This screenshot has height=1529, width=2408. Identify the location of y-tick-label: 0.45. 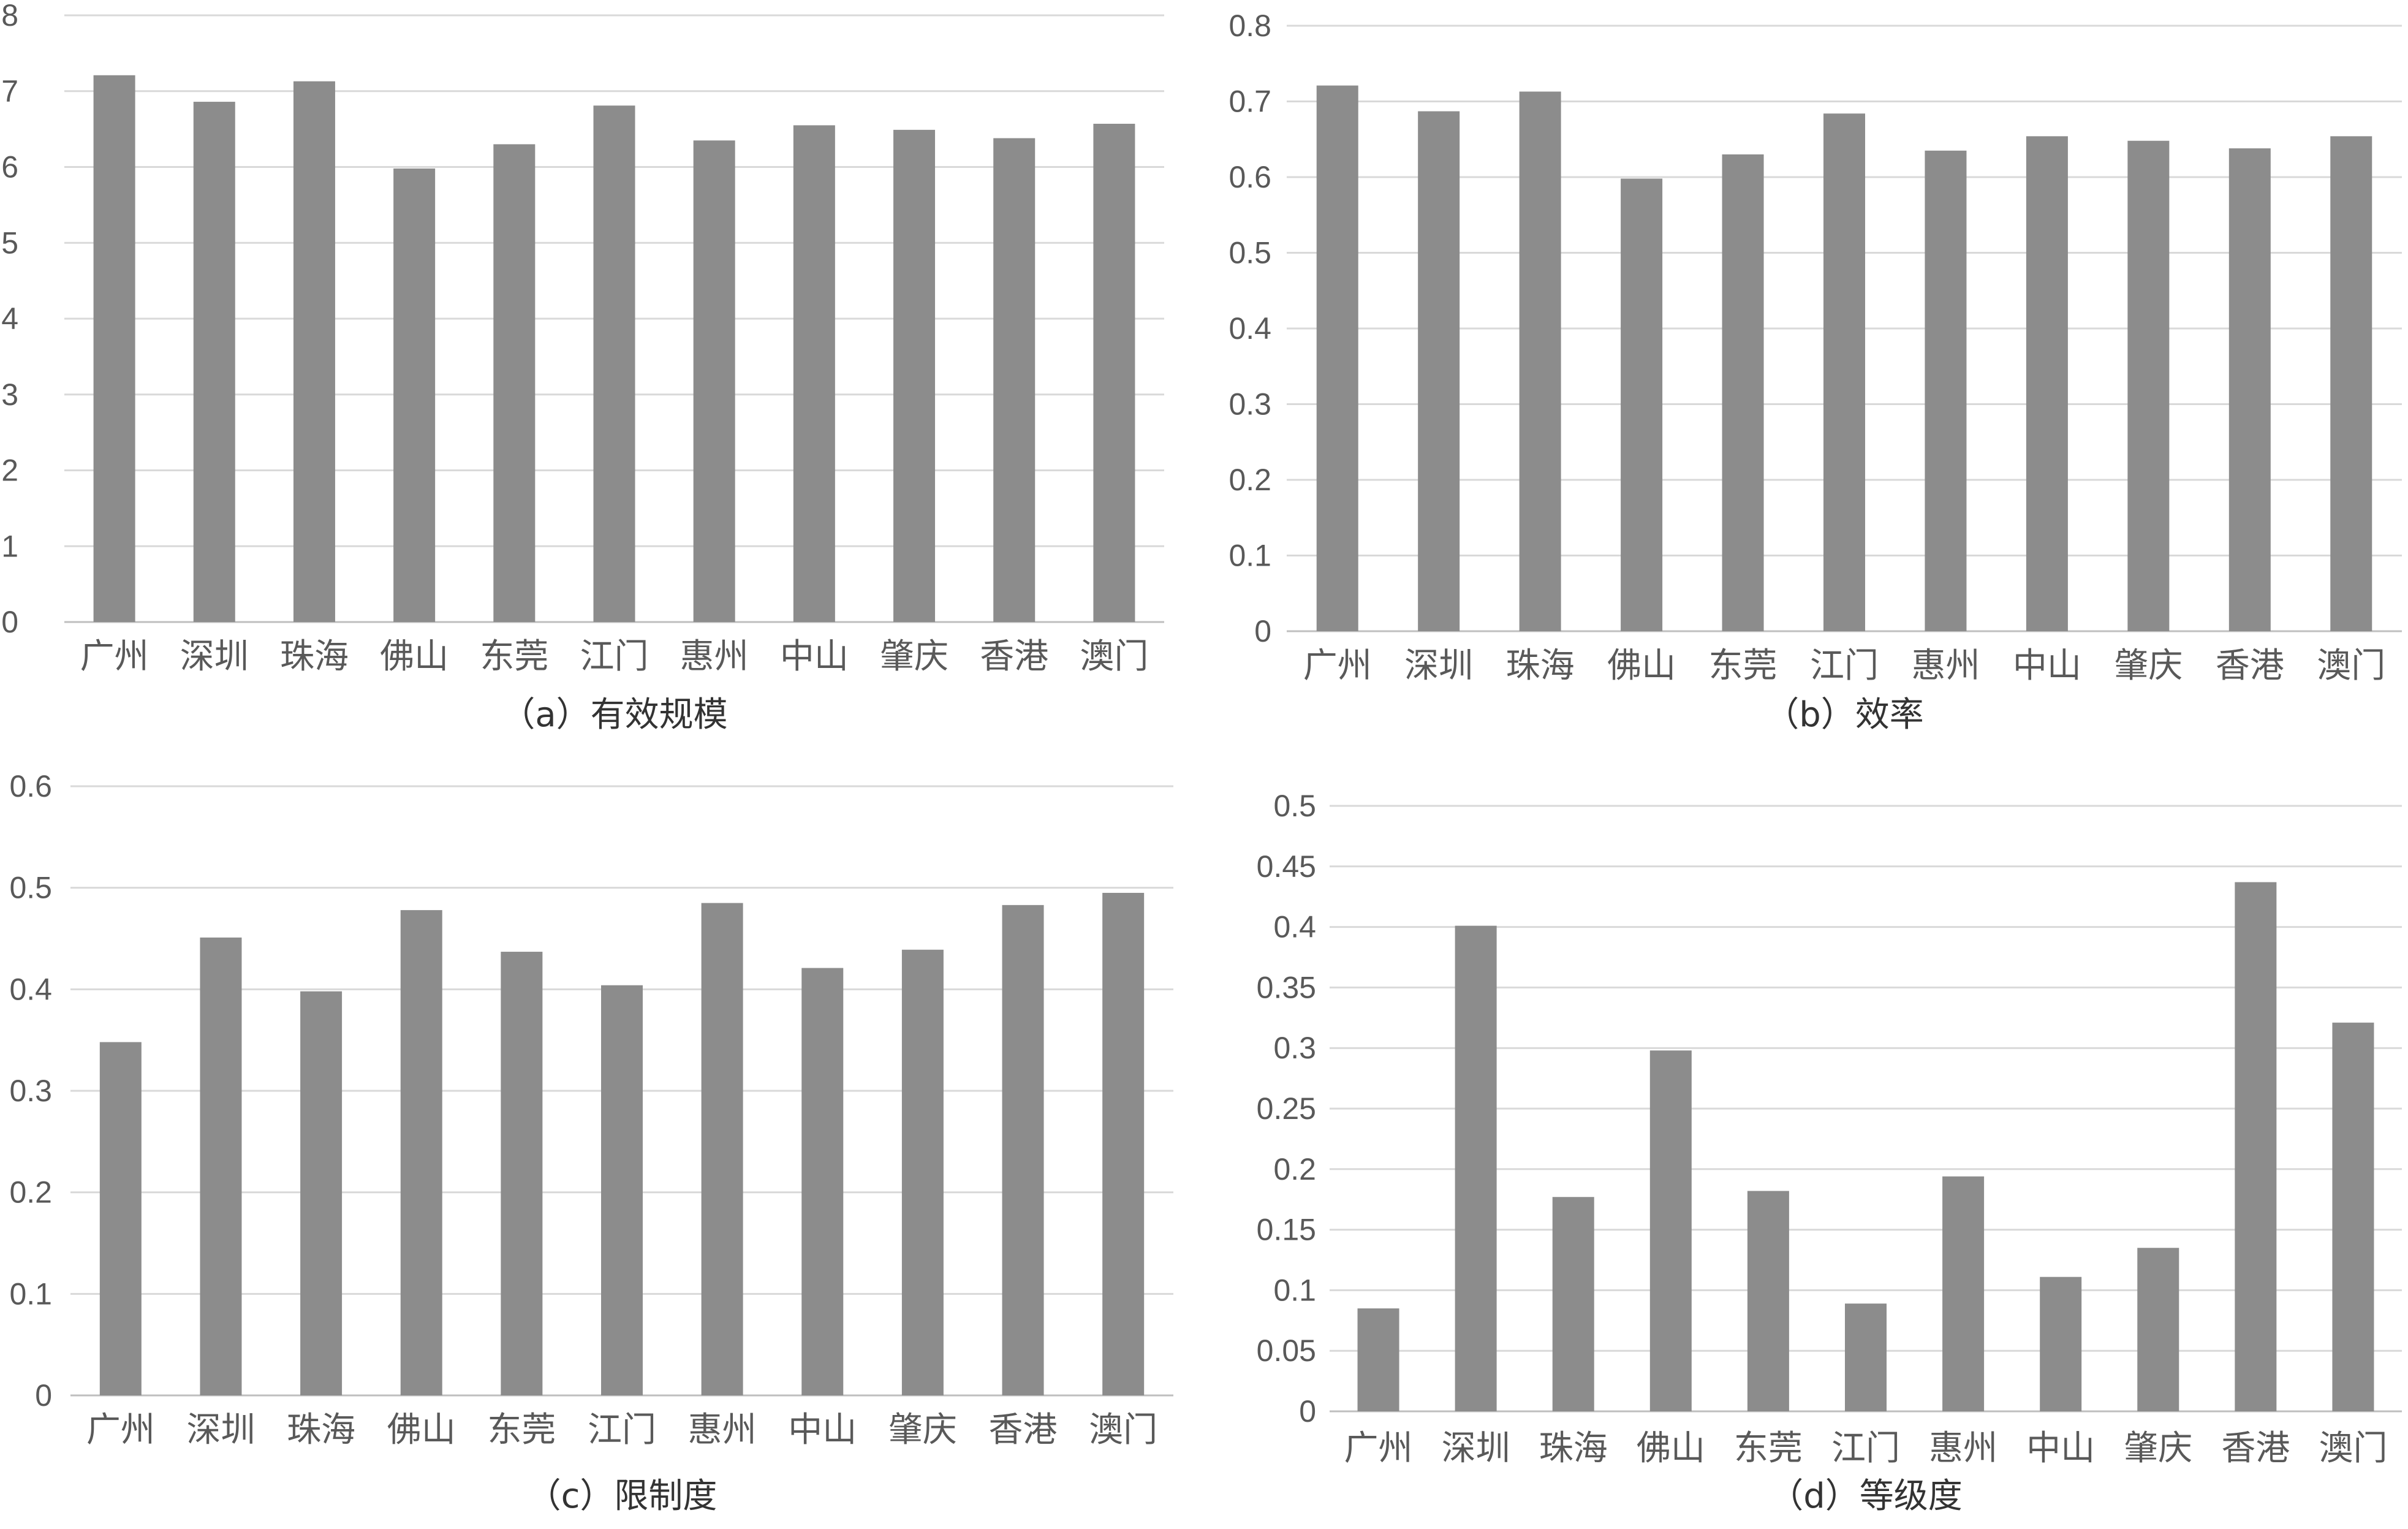
(1286, 867).